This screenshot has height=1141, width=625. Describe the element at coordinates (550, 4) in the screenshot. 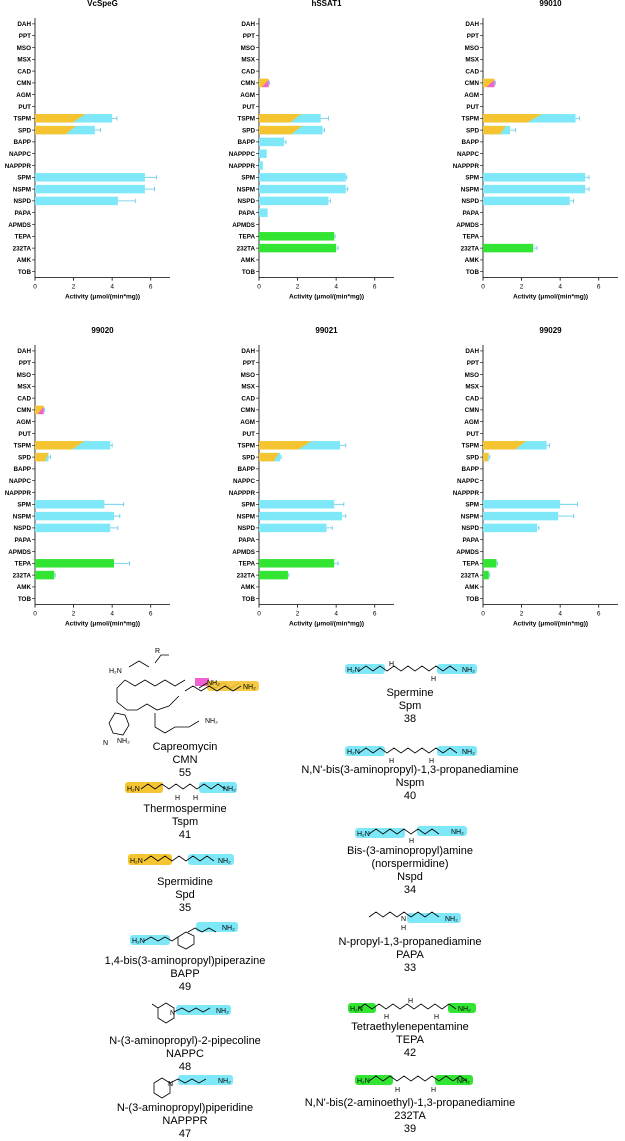

I see `chart-title: 99010` at that location.